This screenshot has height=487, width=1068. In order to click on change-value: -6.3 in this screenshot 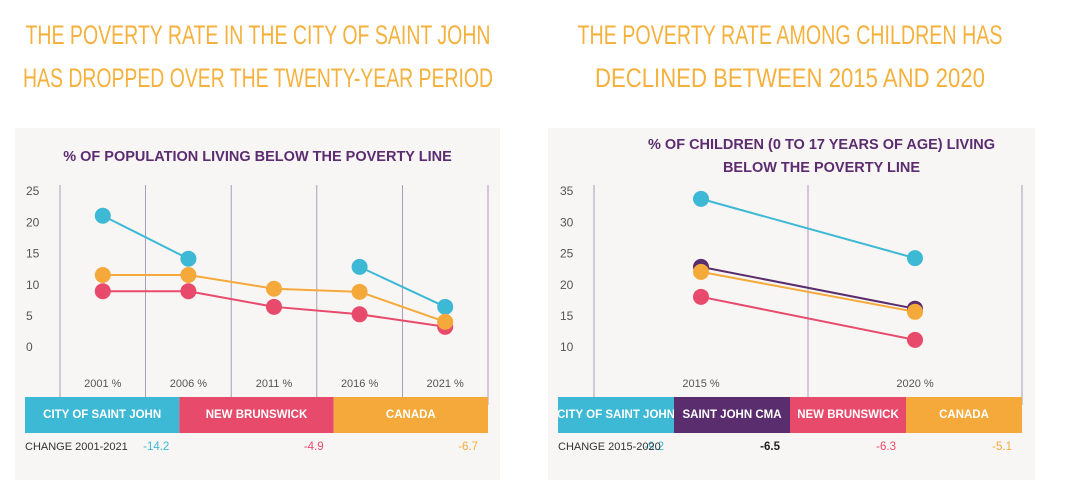, I will do `click(886, 447)`.